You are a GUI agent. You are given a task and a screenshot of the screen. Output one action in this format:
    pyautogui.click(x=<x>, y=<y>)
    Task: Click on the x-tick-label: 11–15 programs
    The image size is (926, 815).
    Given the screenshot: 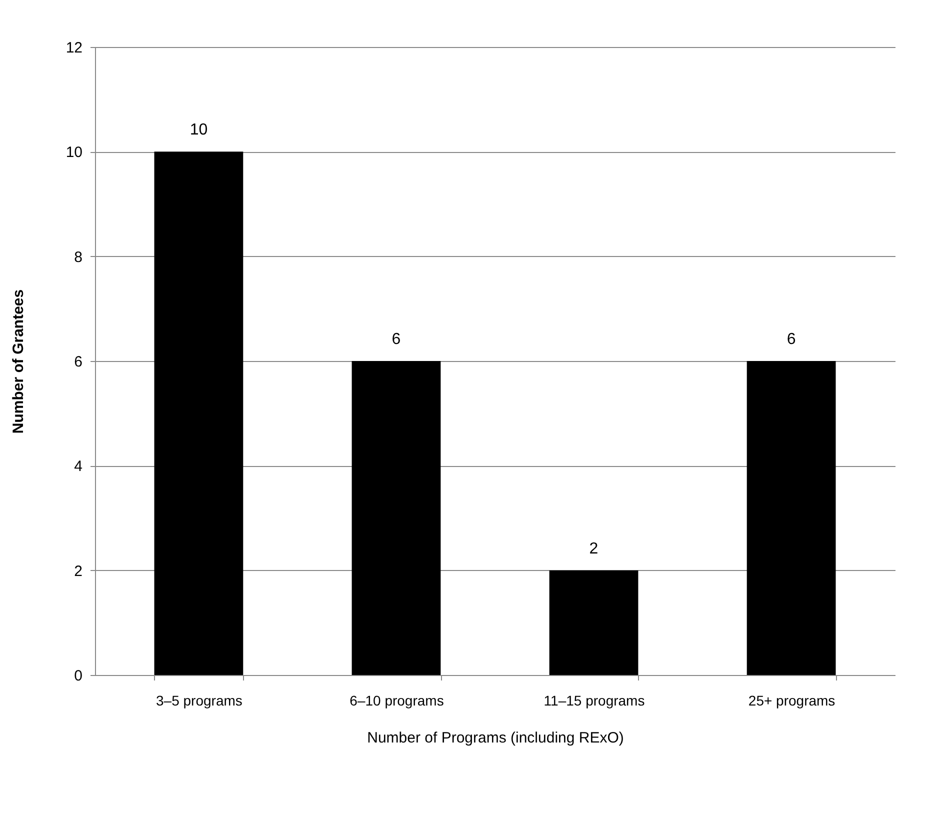 What is the action you would take?
    pyautogui.click(x=594, y=700)
    